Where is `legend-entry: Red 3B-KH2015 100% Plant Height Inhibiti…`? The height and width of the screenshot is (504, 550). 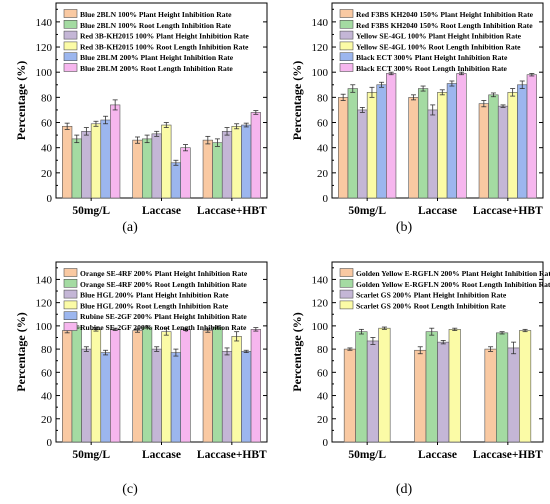 legend-entry: Red 3B-KH2015 100% Plant Height Inhibiti… is located at coordinates (164, 36).